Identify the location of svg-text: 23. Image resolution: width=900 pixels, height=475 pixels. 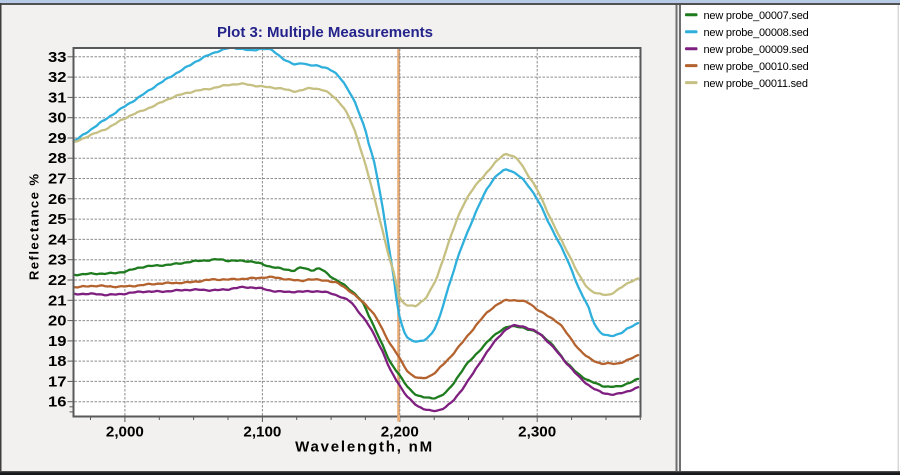
(57, 261).